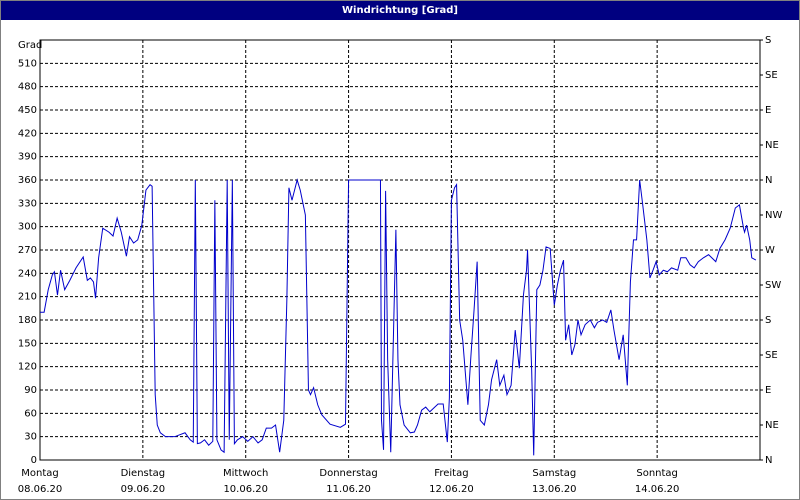 This screenshot has height=500, width=800. What do you see at coordinates (34, 460) in the screenshot?
I see `y-tick-label: 0` at bounding box center [34, 460].